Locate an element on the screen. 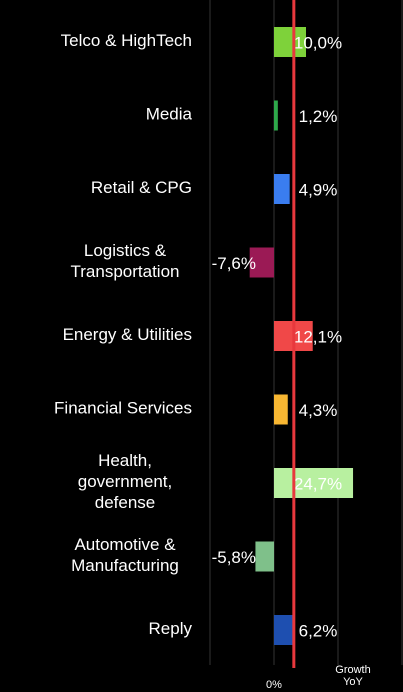 This screenshot has height=692, width=403. category-label: Automotive & Manufacturing is located at coordinates (125, 555).